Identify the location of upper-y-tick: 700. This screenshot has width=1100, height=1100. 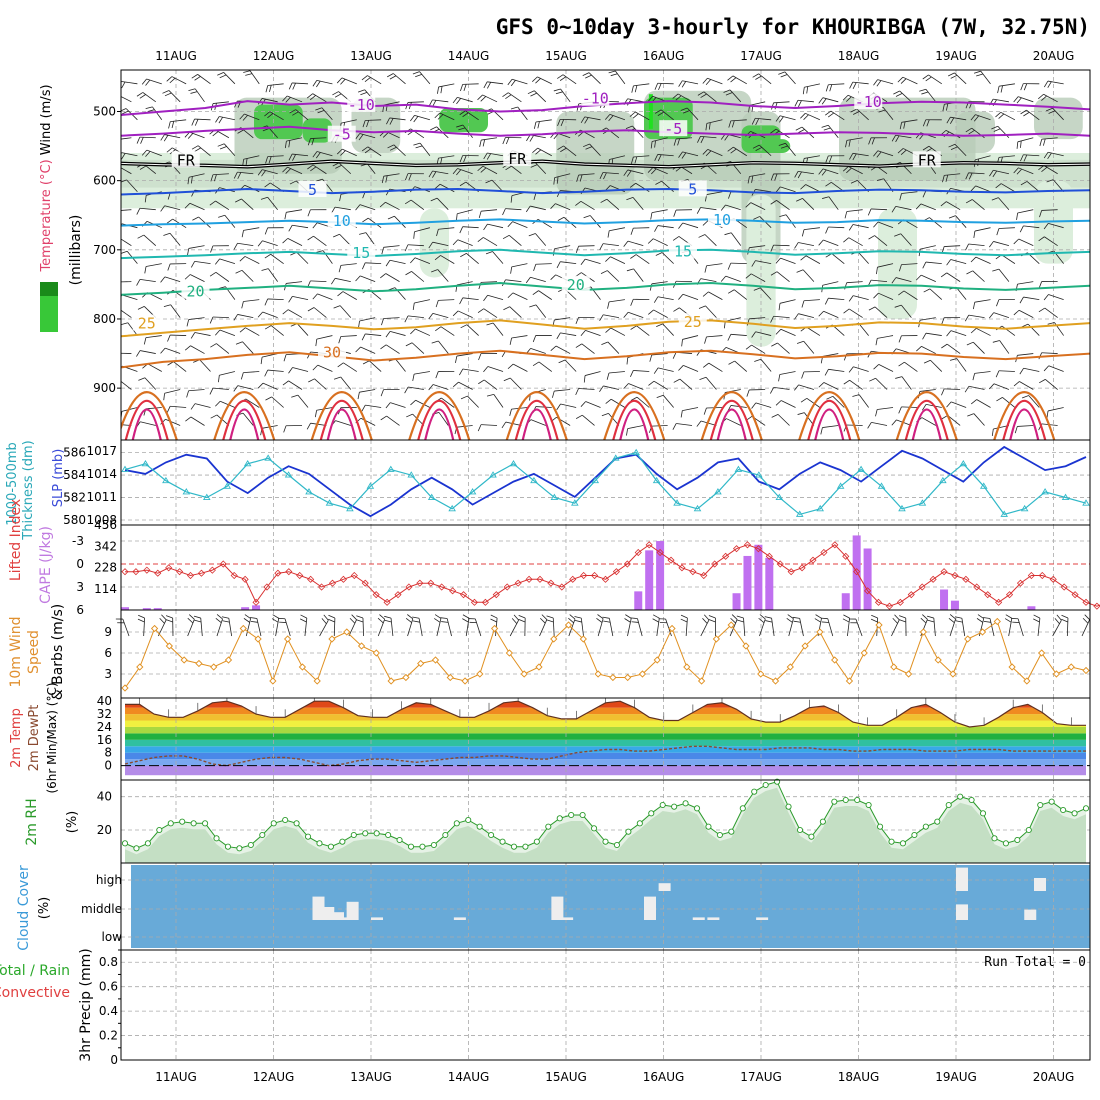
(104, 250).